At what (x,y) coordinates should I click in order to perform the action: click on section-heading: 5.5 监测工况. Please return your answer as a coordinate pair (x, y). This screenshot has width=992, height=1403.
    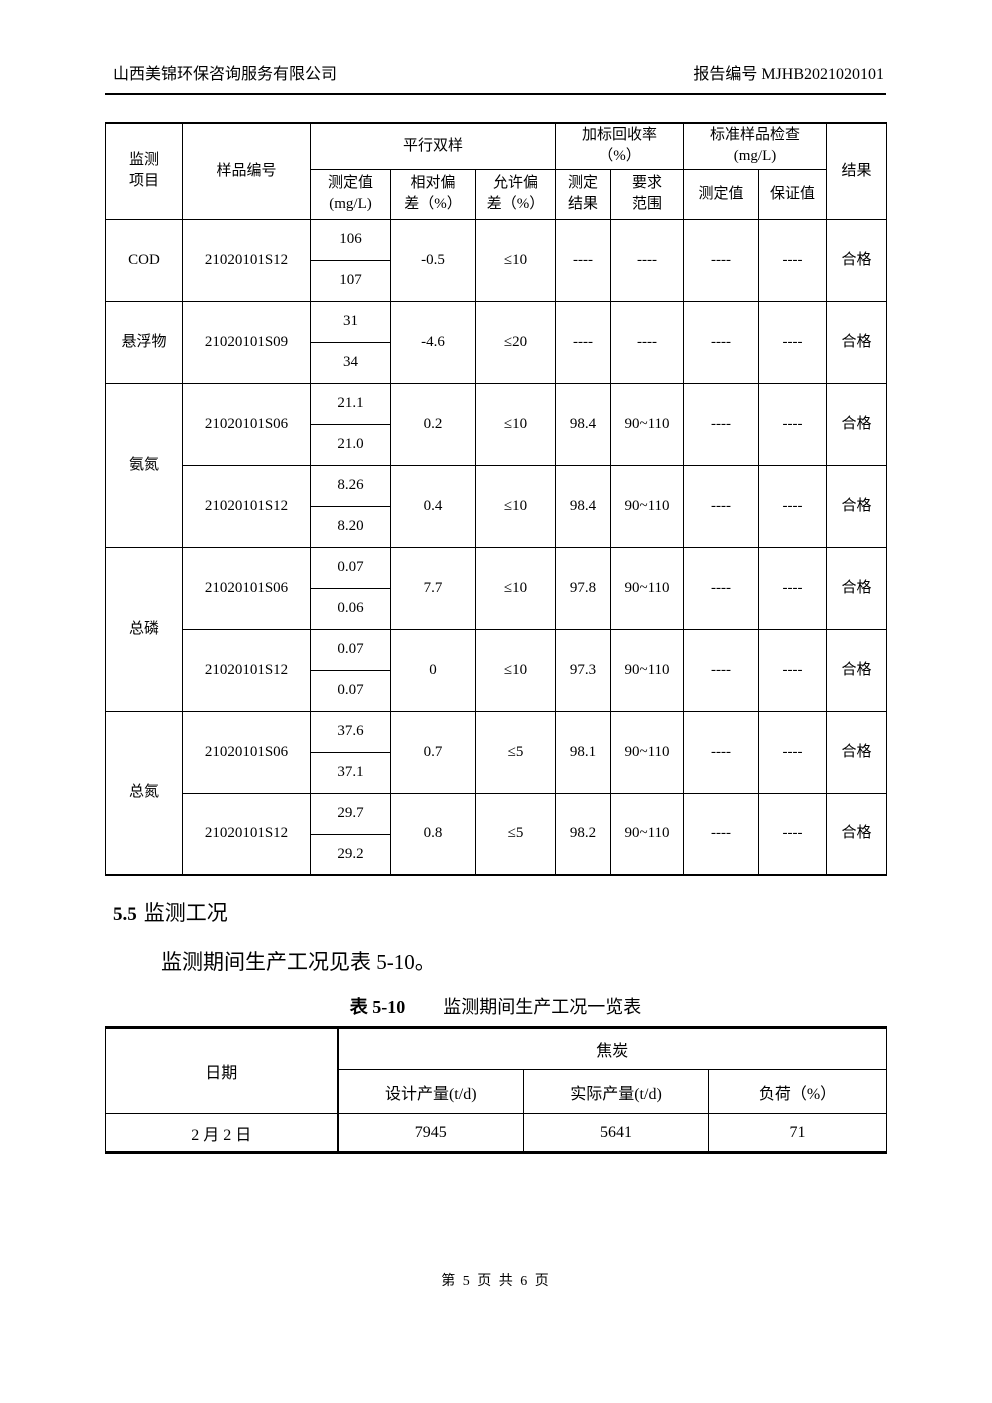
    Looking at the image, I should click on (499, 912).